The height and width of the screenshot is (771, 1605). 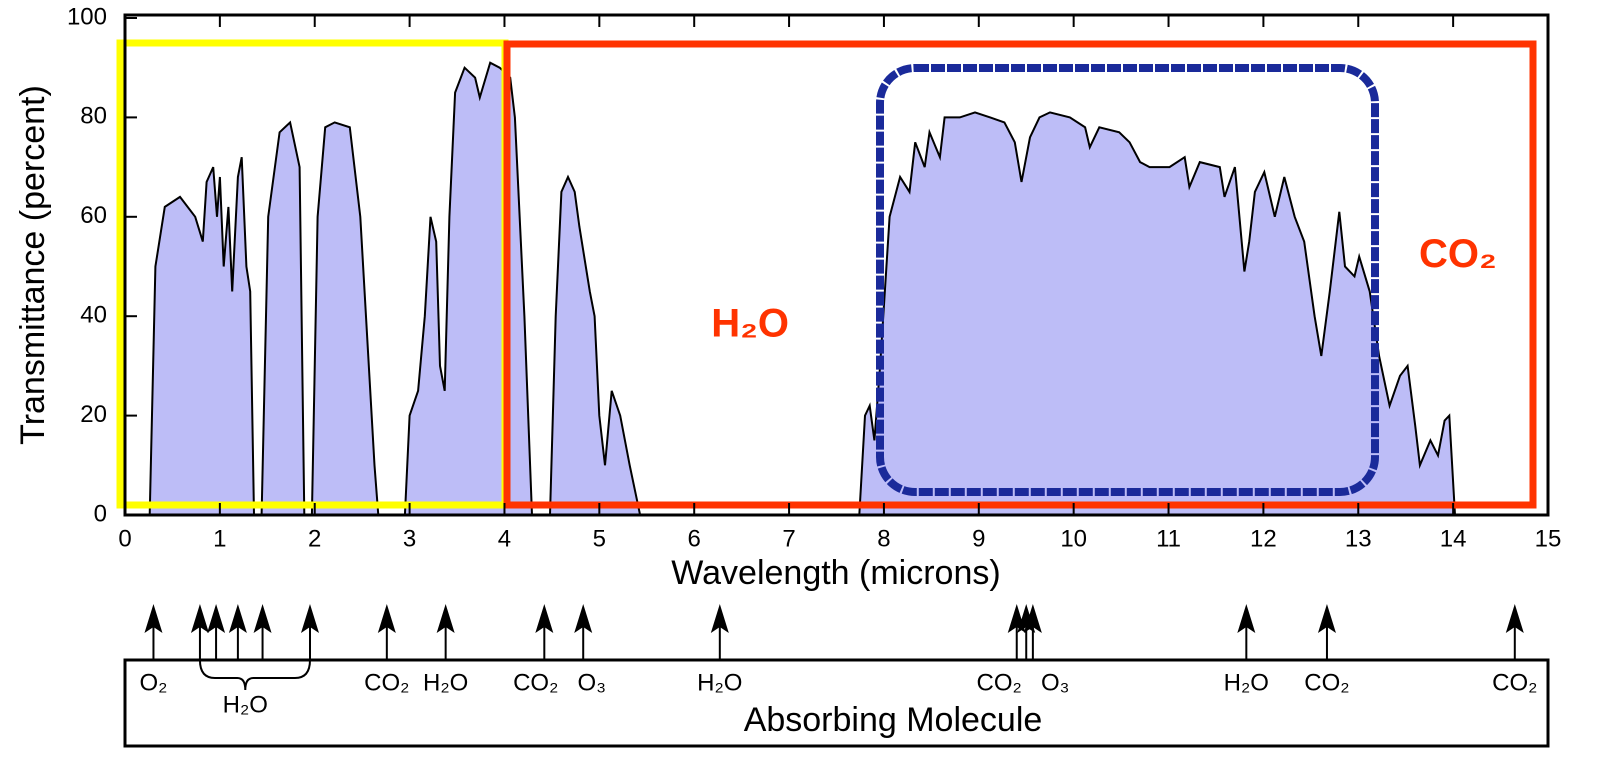 I want to click on x-tick-label: 4, so click(x=504, y=538).